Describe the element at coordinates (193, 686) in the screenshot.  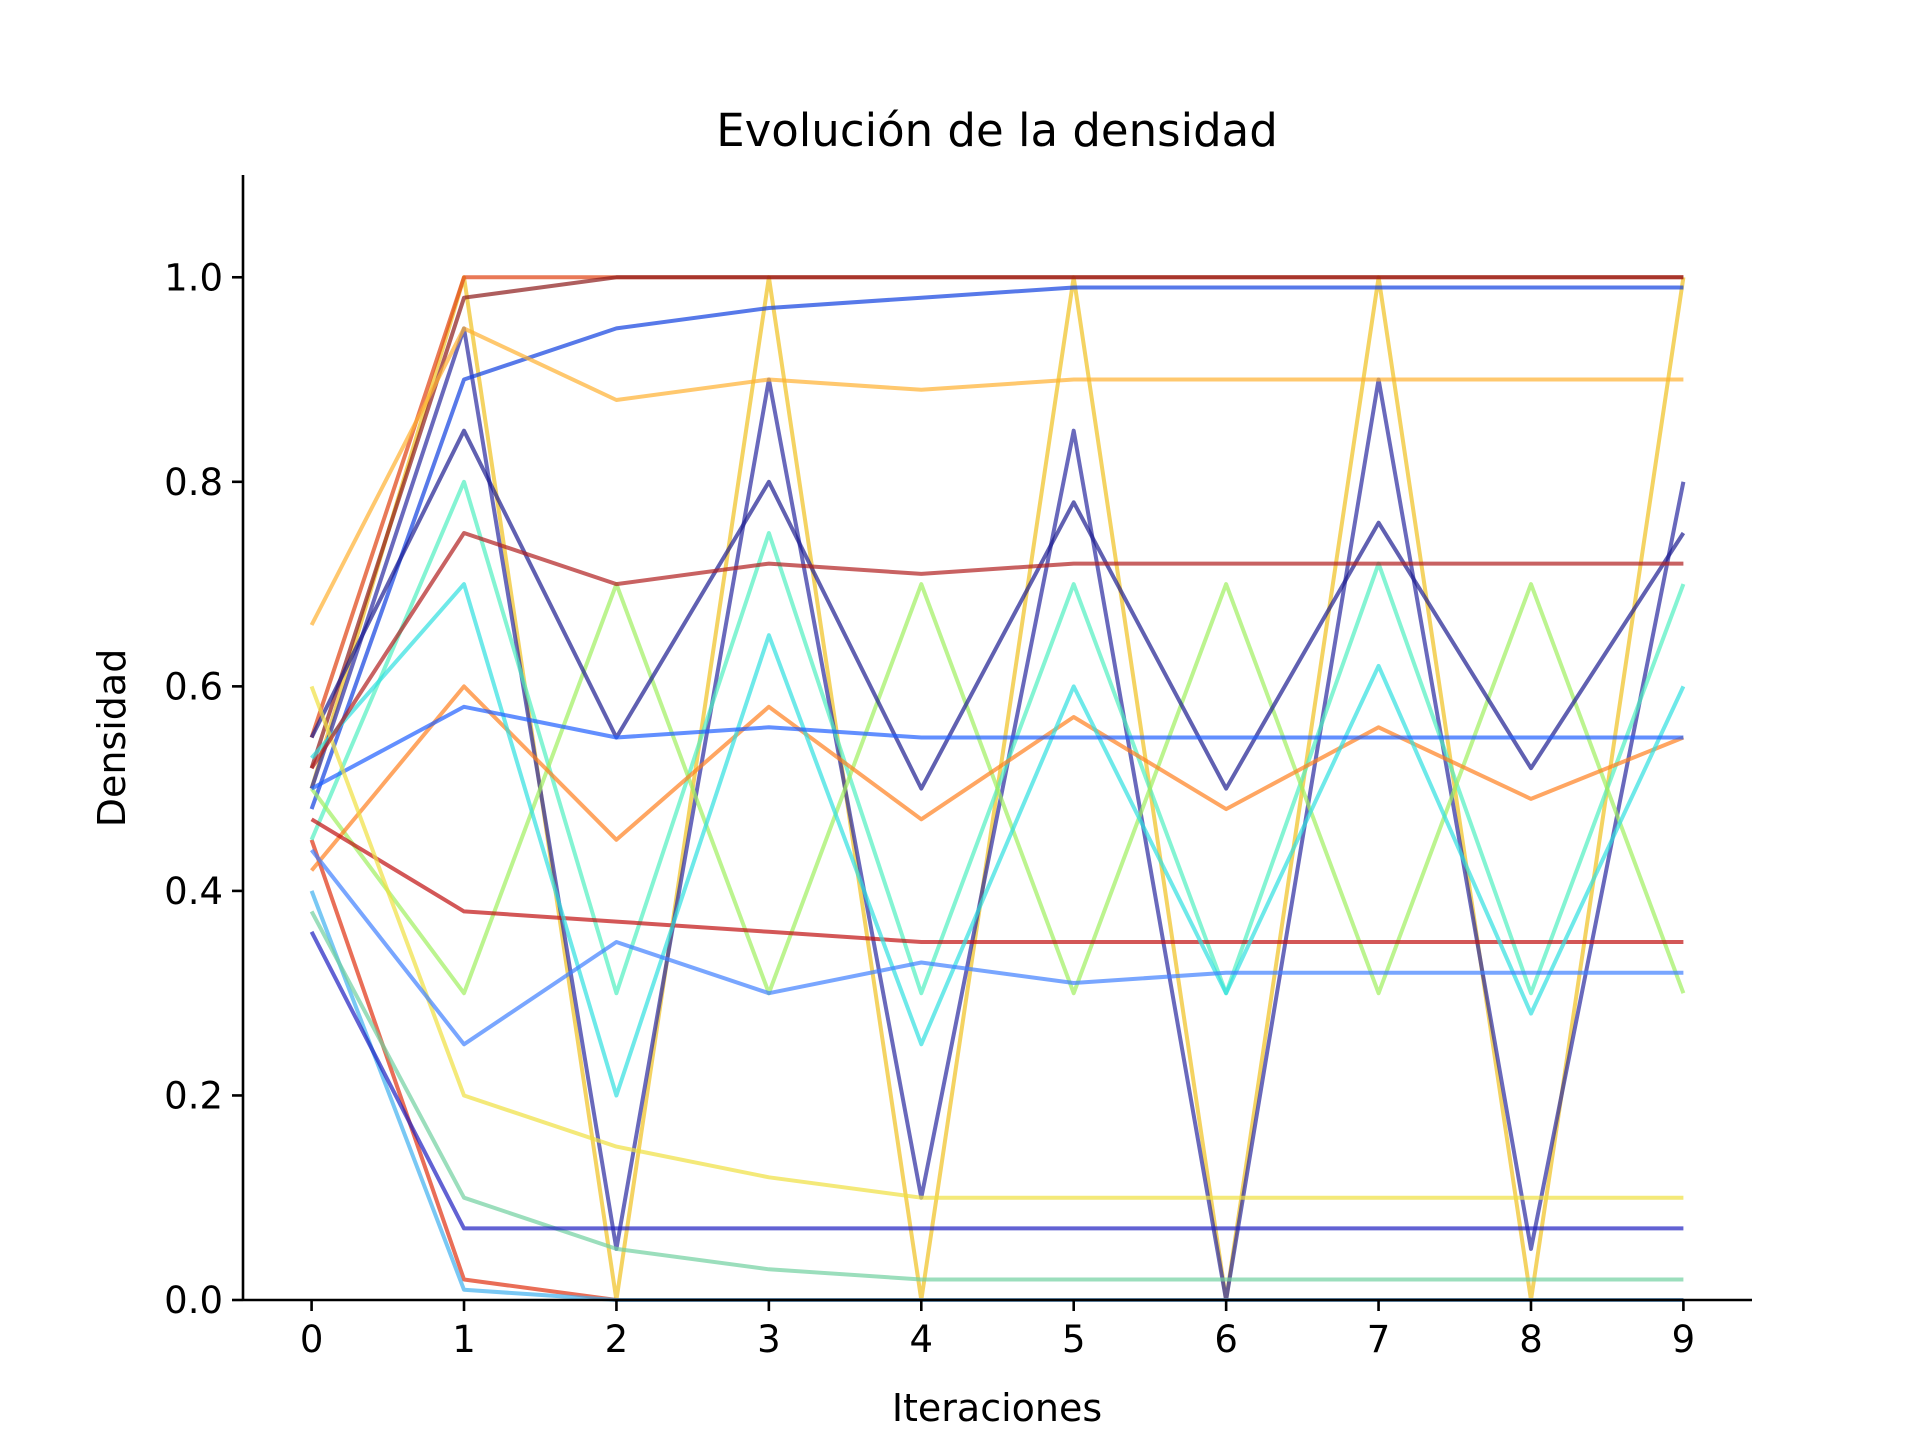
I see `y-tick-label: 0.6` at that location.